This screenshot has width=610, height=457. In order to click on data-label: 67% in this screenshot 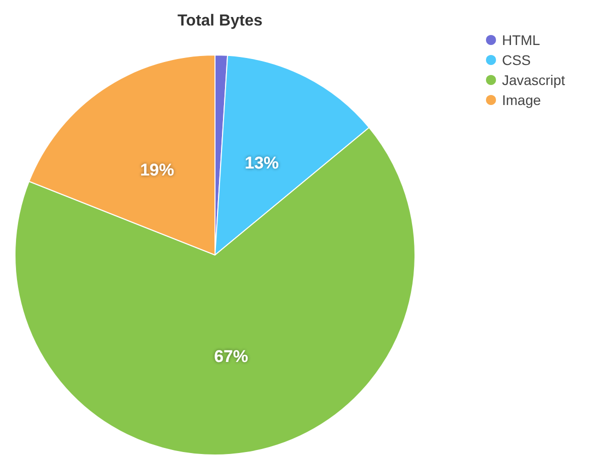, I will do `click(231, 356)`.